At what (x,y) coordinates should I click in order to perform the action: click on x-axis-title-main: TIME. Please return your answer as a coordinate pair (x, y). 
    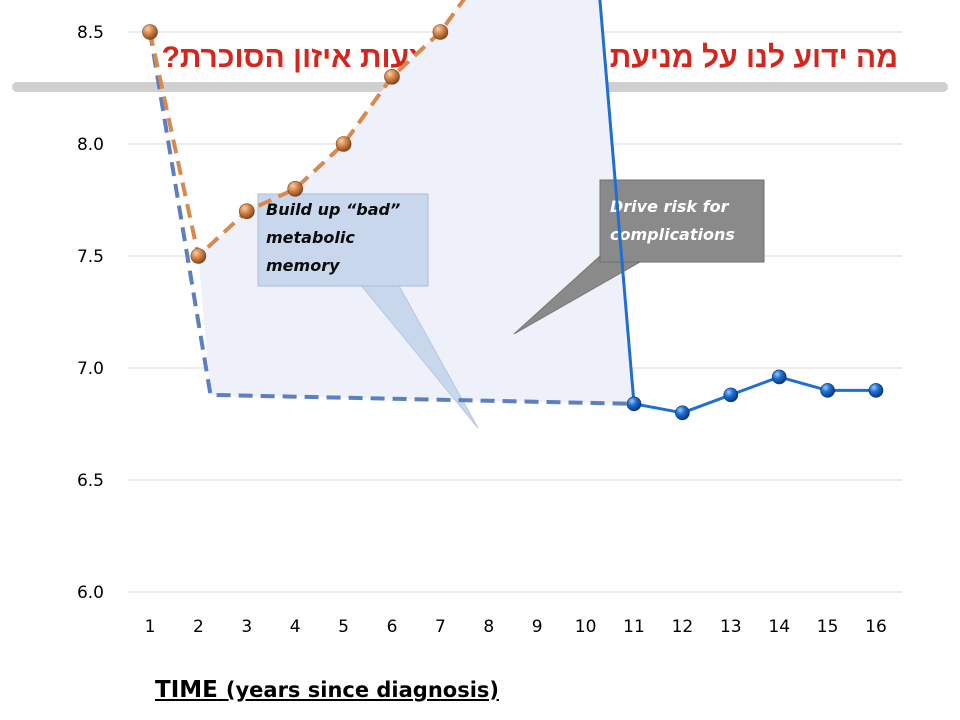
    Looking at the image, I should click on (186, 690).